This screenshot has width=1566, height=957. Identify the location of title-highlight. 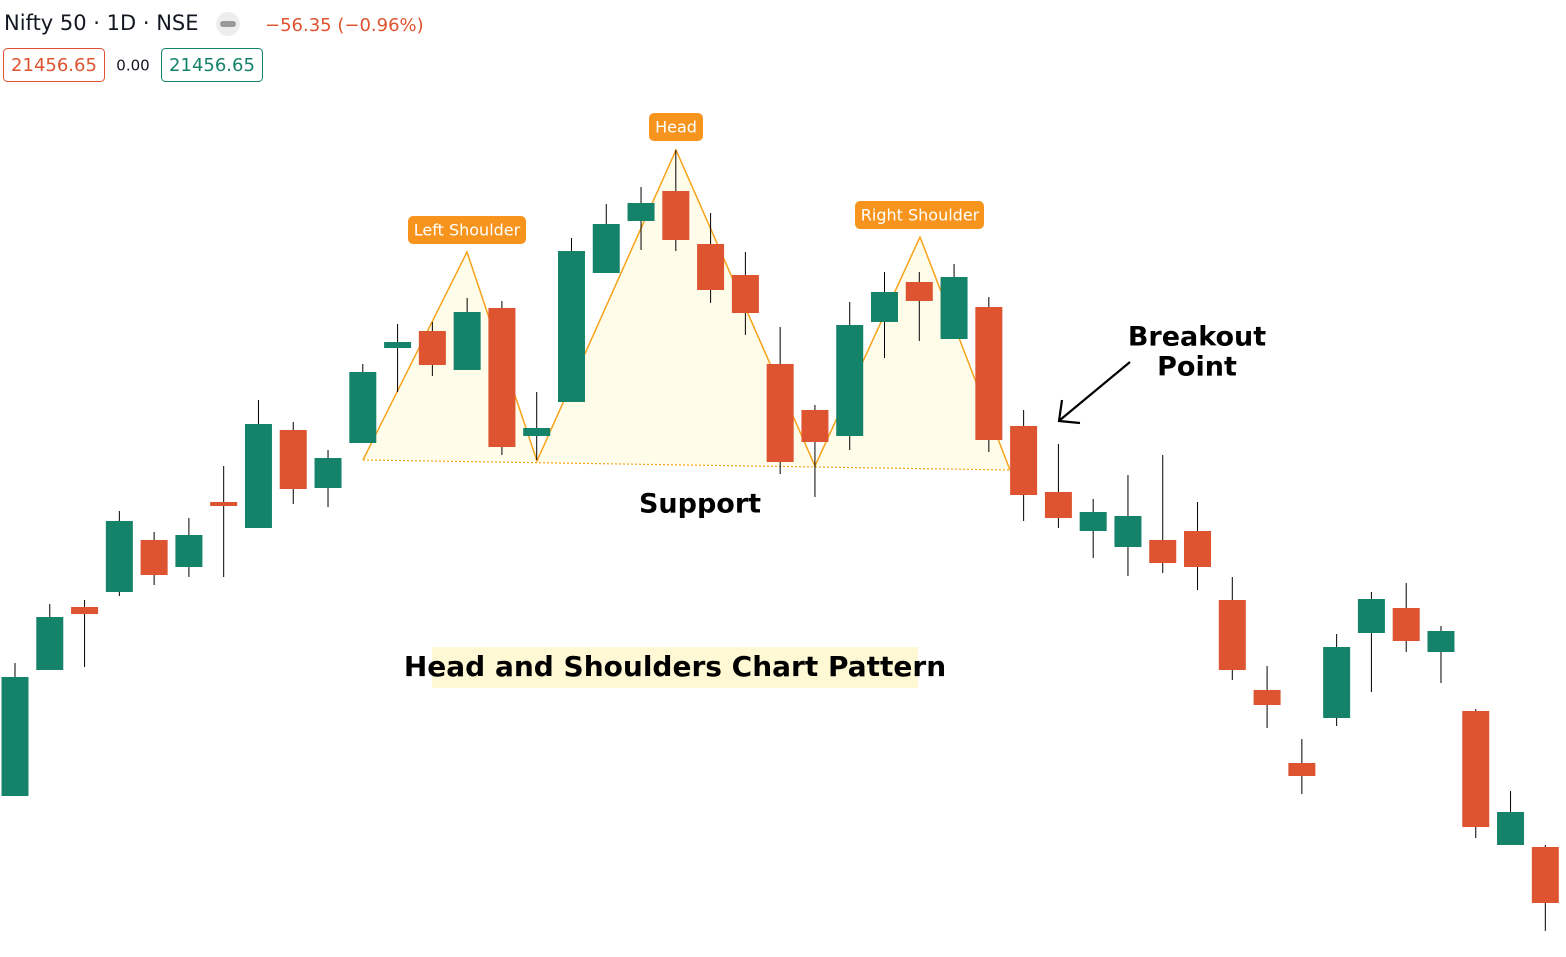
(675, 667).